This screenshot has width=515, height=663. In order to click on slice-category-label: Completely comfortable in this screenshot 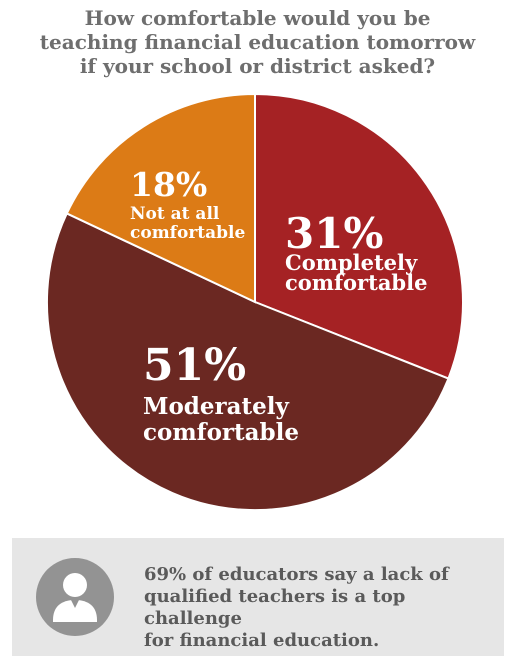, I will do `click(356, 272)`.